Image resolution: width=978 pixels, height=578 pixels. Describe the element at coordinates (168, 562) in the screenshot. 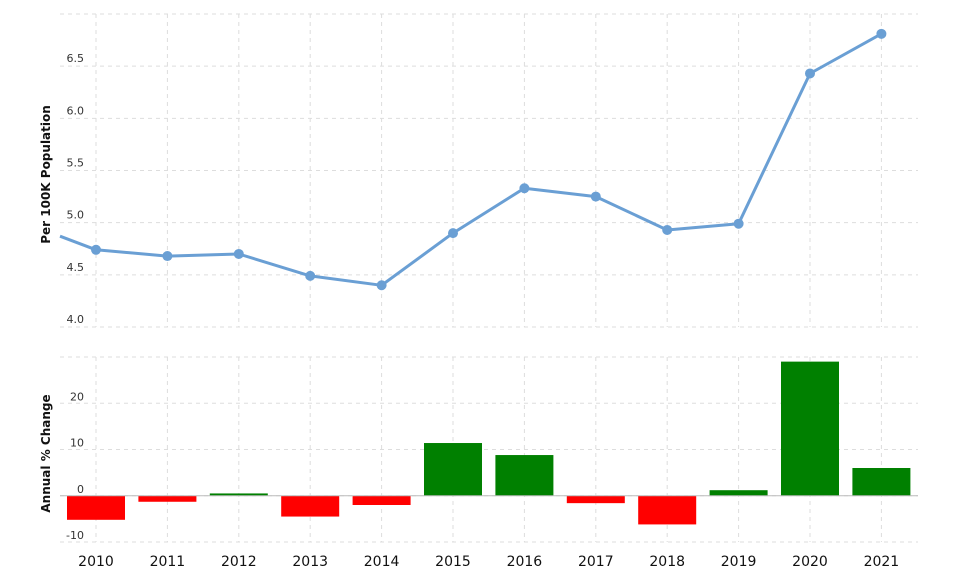

I see `x-tick-label: 2011` at that location.